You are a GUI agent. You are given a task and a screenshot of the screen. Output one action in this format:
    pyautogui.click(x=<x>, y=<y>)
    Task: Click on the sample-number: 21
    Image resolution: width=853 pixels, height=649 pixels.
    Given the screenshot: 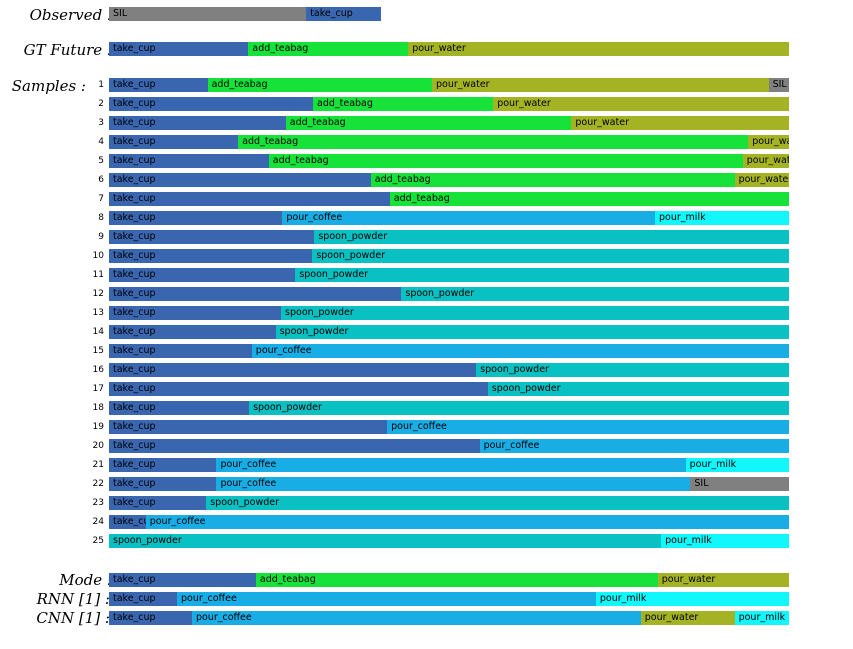 What is the action you would take?
    pyautogui.click(x=98, y=465)
    